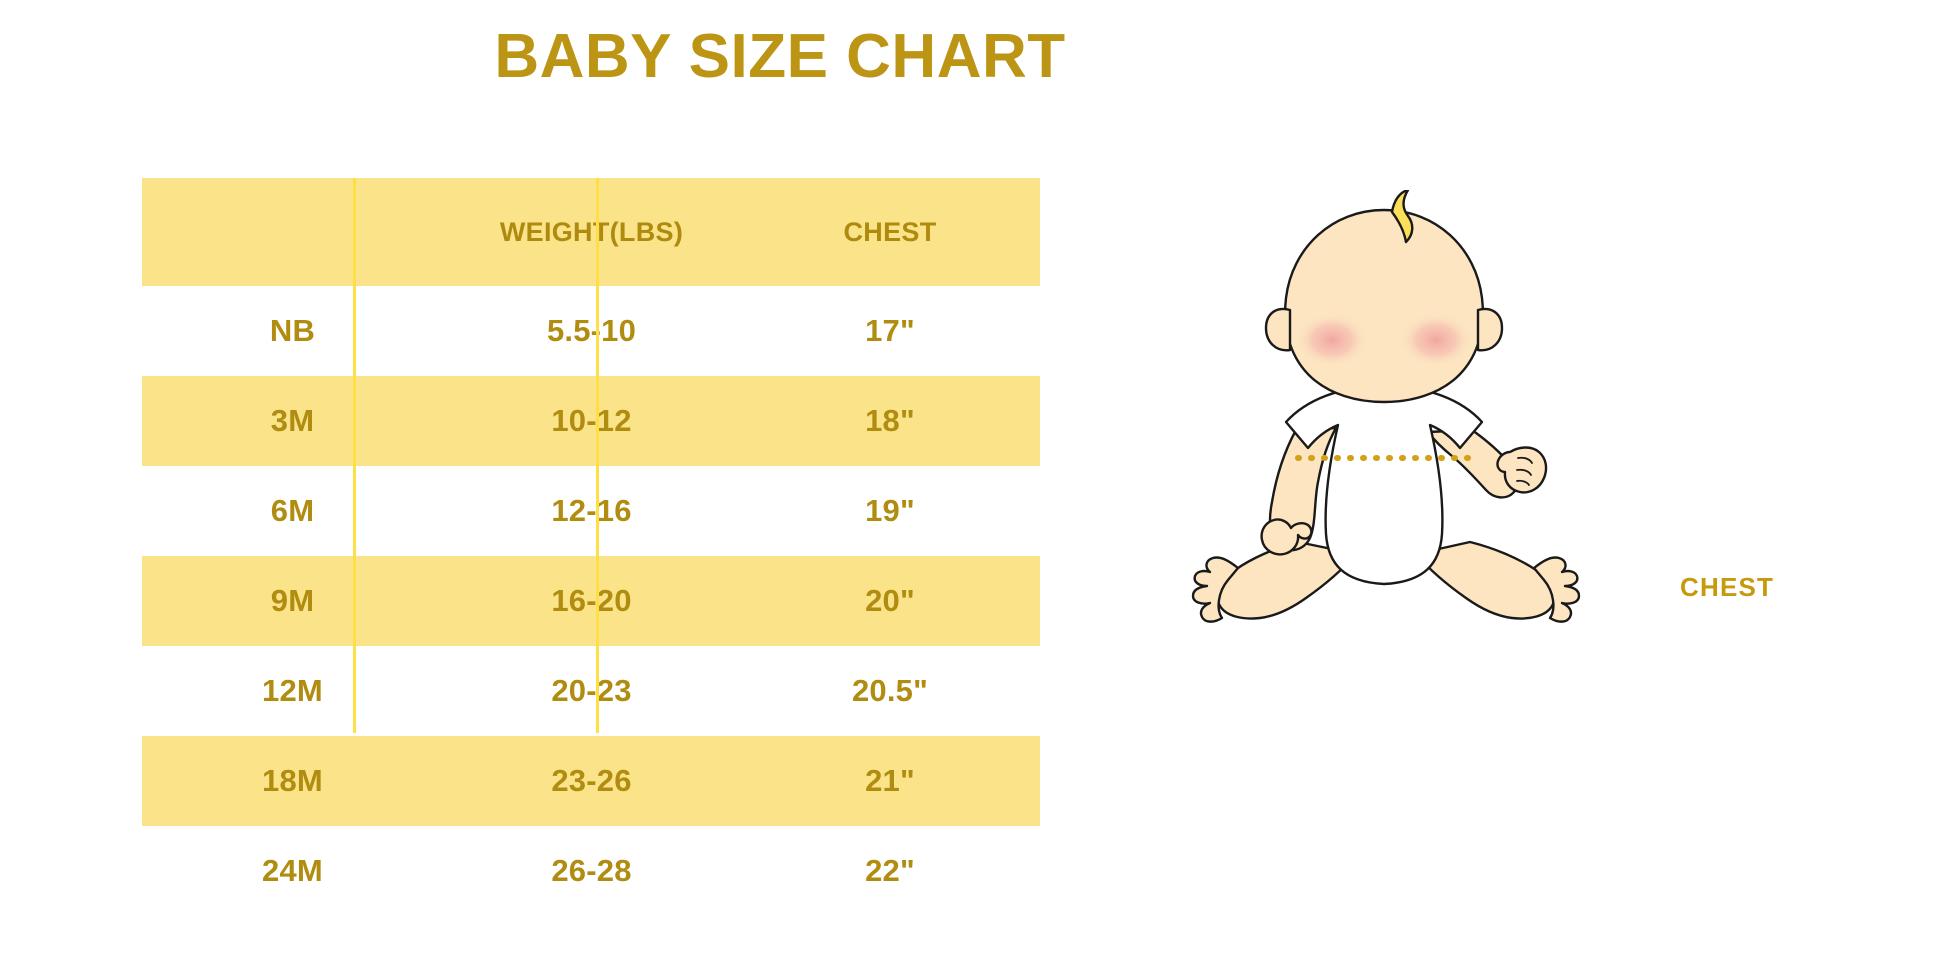 Image resolution: width=1946 pixels, height=973 pixels. I want to click on table-row: 6M 12-16 19", so click(591, 511).